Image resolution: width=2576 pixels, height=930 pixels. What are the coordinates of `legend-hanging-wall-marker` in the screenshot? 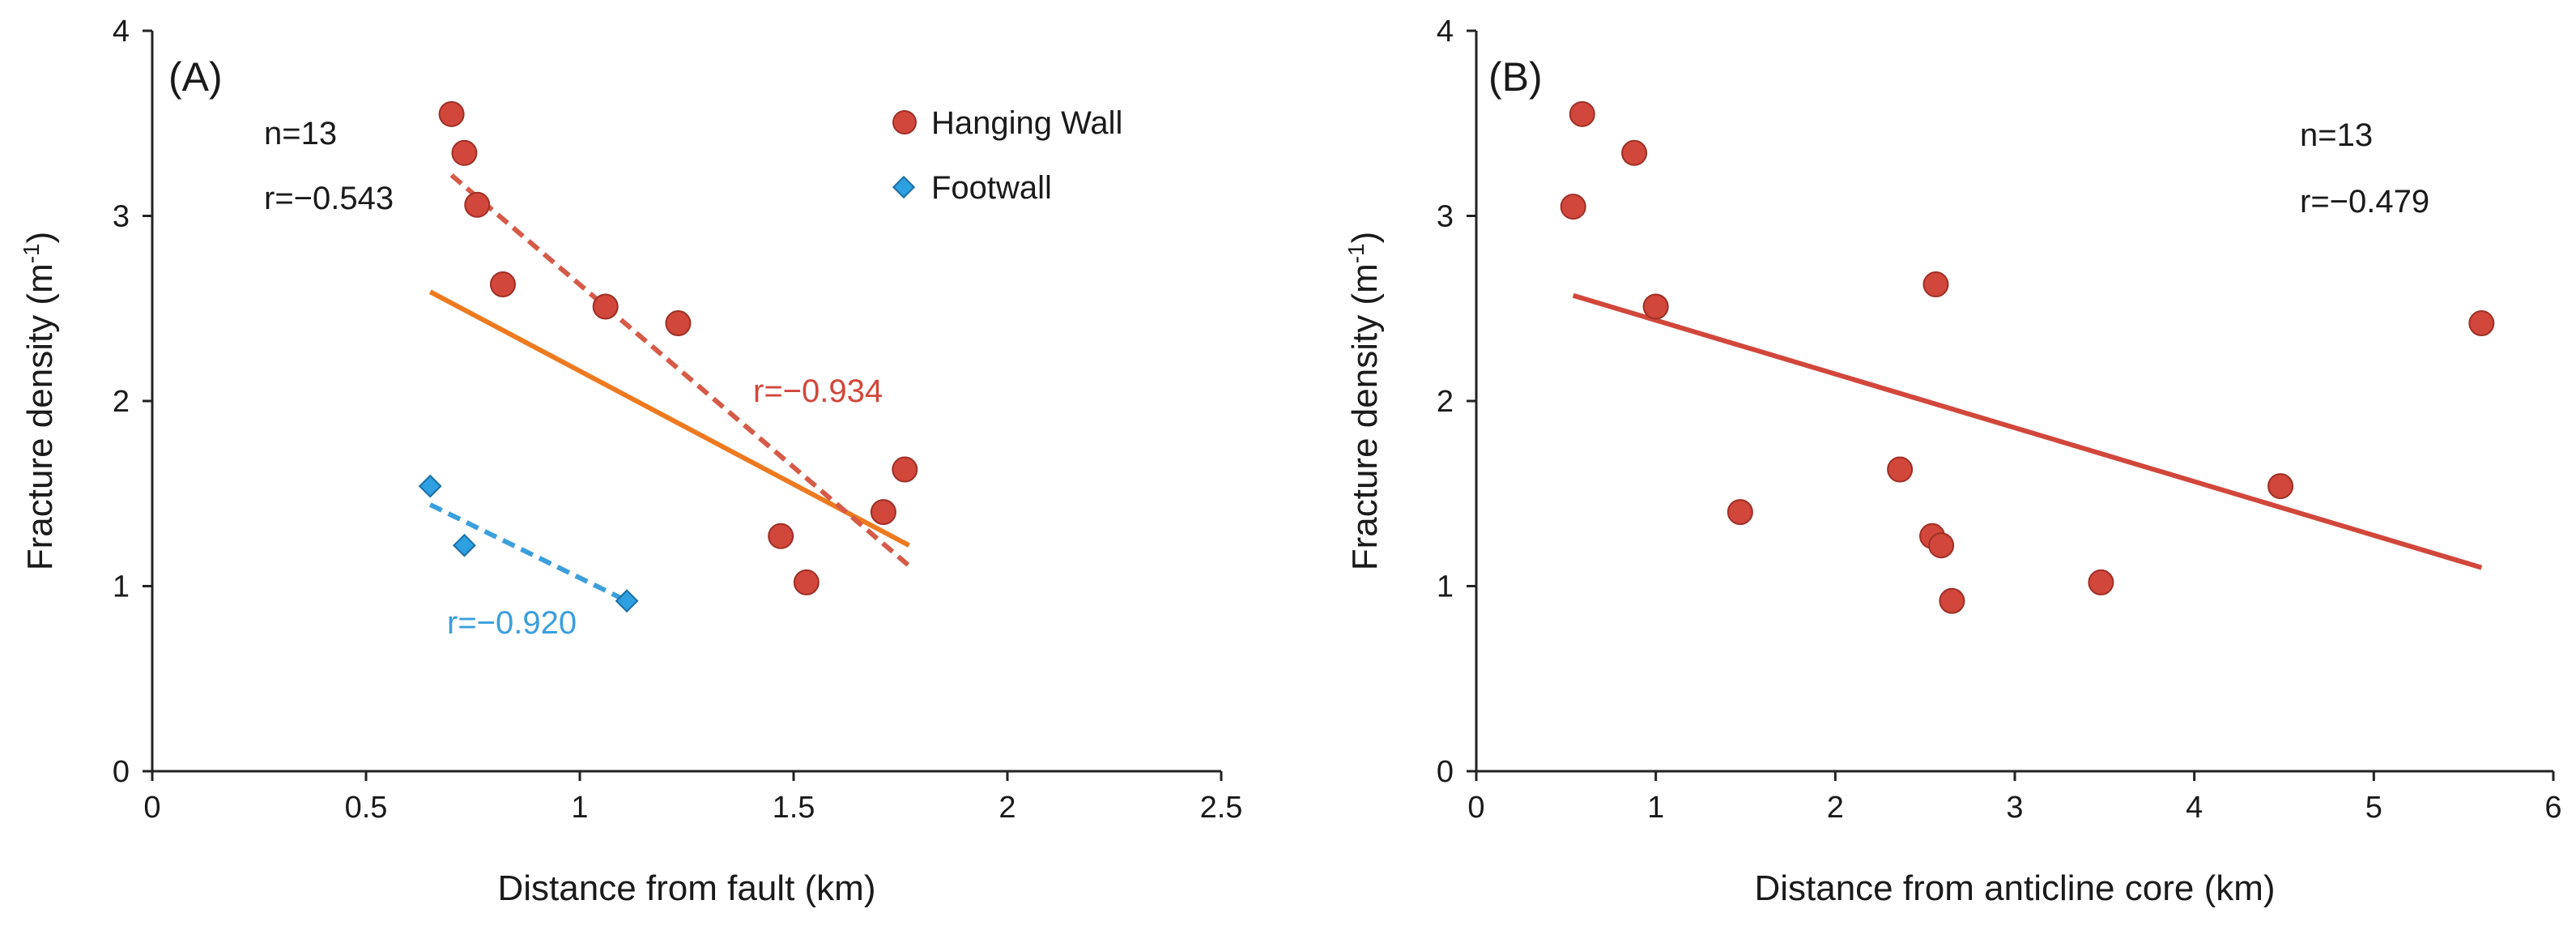 It's located at (904, 122).